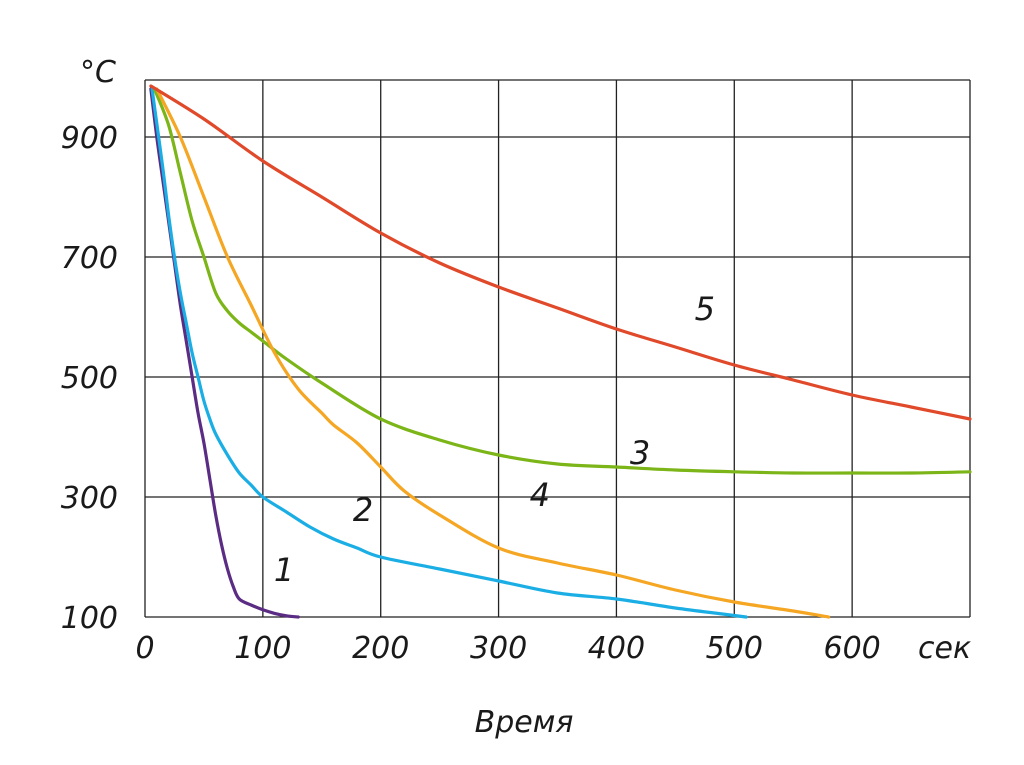  Describe the element at coordinates (89, 618) in the screenshot. I see `y-tick-label-100: 100` at that location.